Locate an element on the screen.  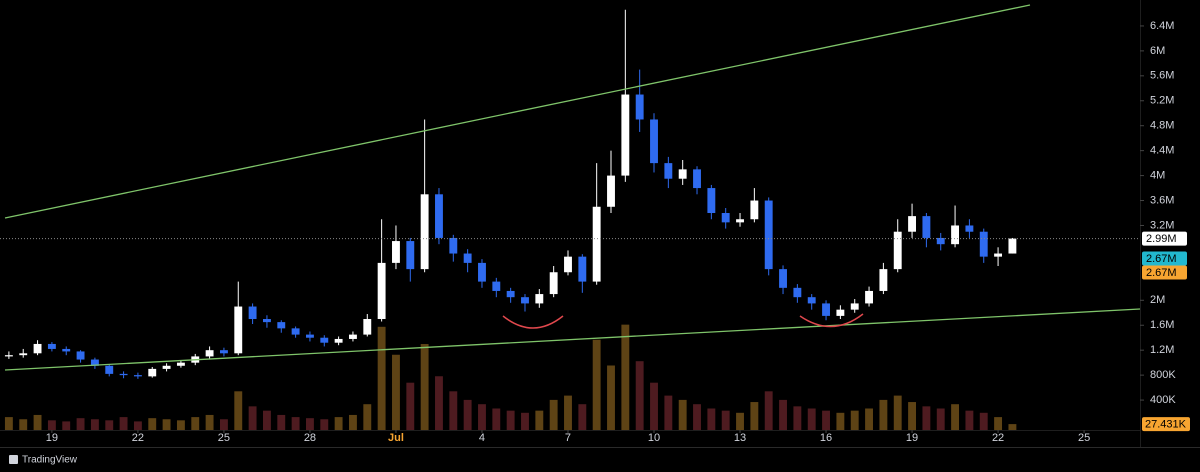
y-tick-label: 6M is located at coordinates (1157, 51).